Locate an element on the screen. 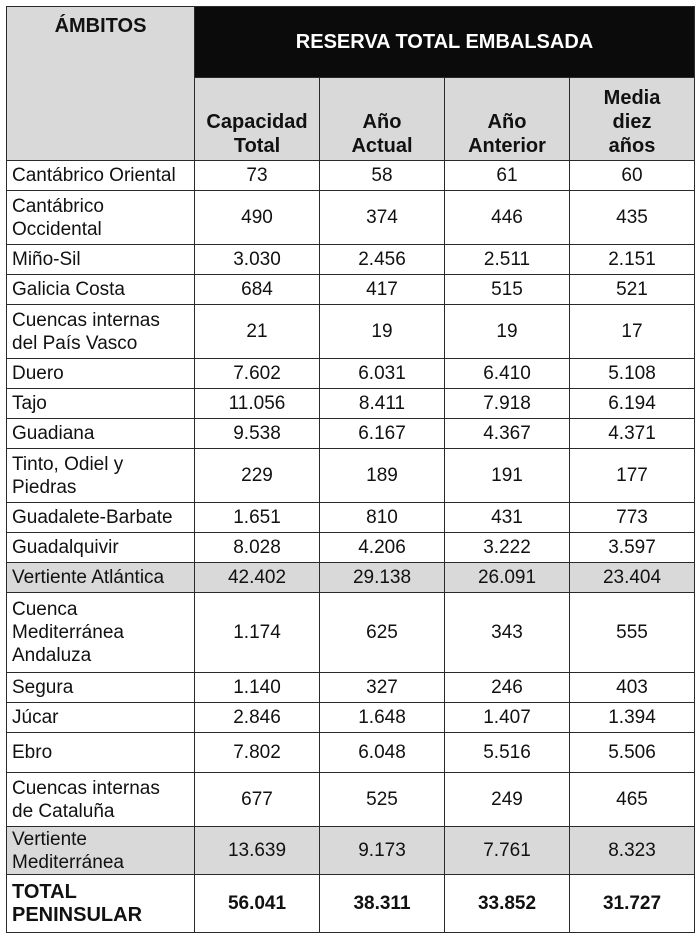 The height and width of the screenshot is (933, 700). table-row: Miño-Sil 3.030 2.456 2.511 2.151 is located at coordinates (350, 259).